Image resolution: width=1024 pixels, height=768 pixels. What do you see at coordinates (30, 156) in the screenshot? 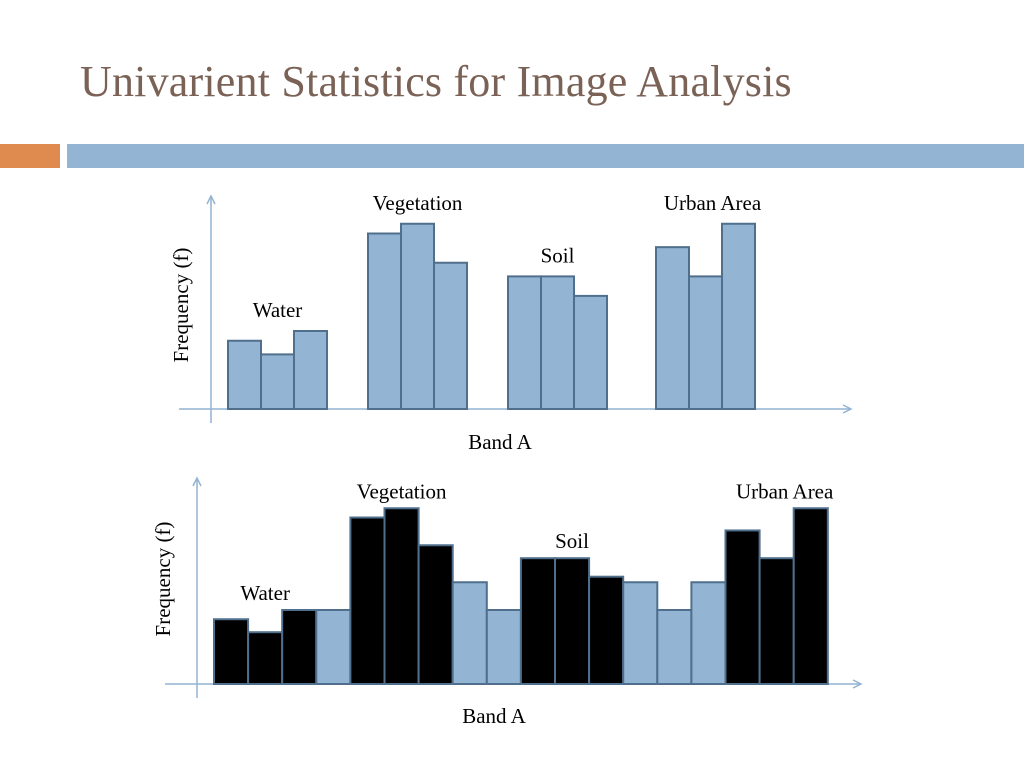
I see `accent-bar-orange` at bounding box center [30, 156].